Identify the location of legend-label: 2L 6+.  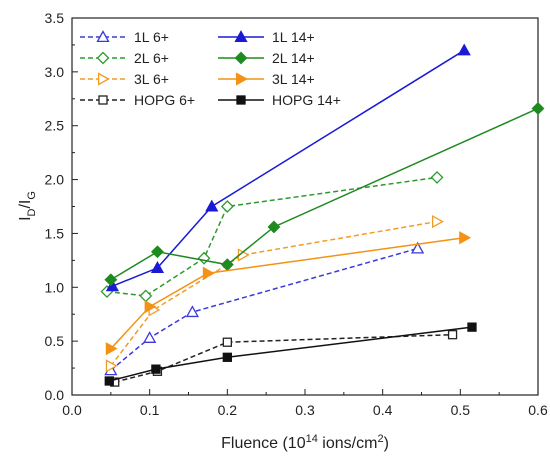
(151, 58).